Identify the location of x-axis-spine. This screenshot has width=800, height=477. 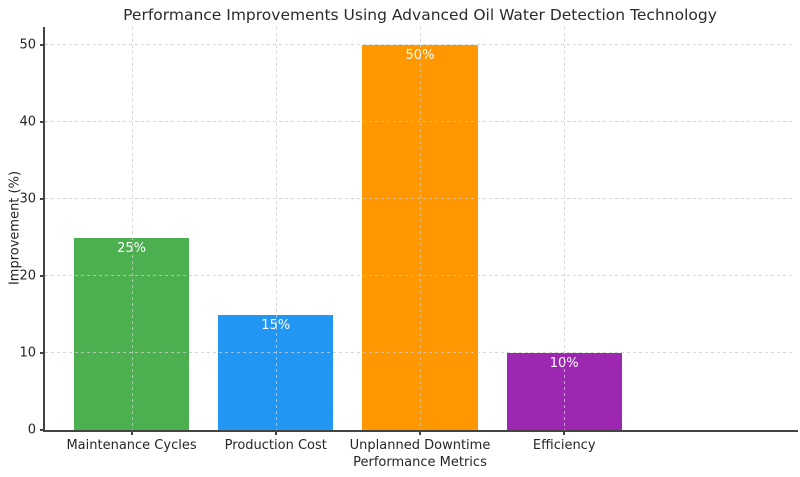
(420, 430).